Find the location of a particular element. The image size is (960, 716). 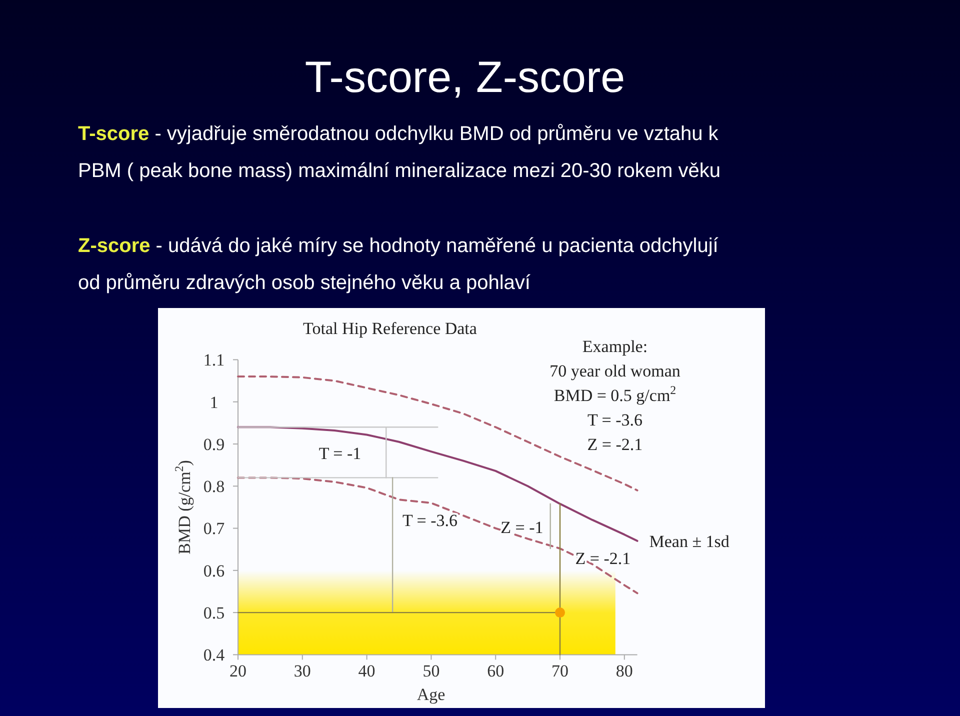

y-tick-label: 0.9 is located at coordinates (214, 444).